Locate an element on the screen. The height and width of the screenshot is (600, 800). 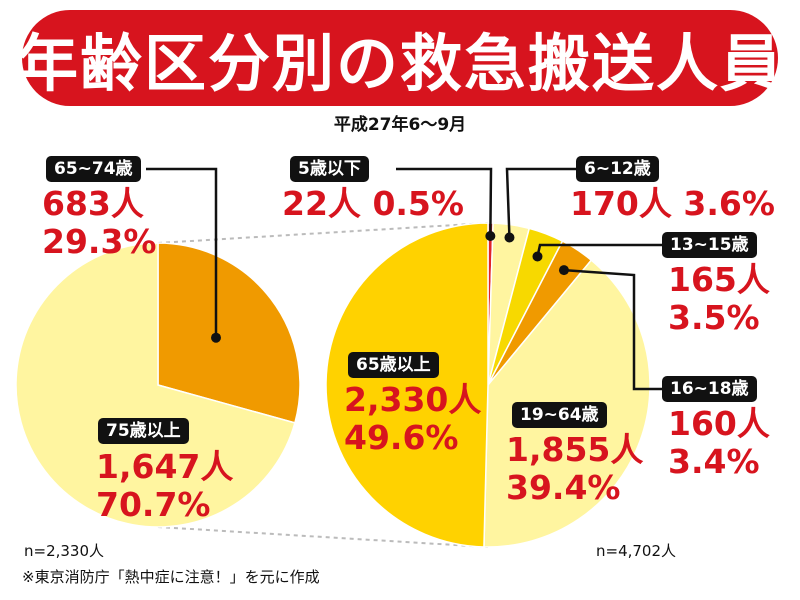
count-13-15: 165人 is located at coordinates (719, 279).